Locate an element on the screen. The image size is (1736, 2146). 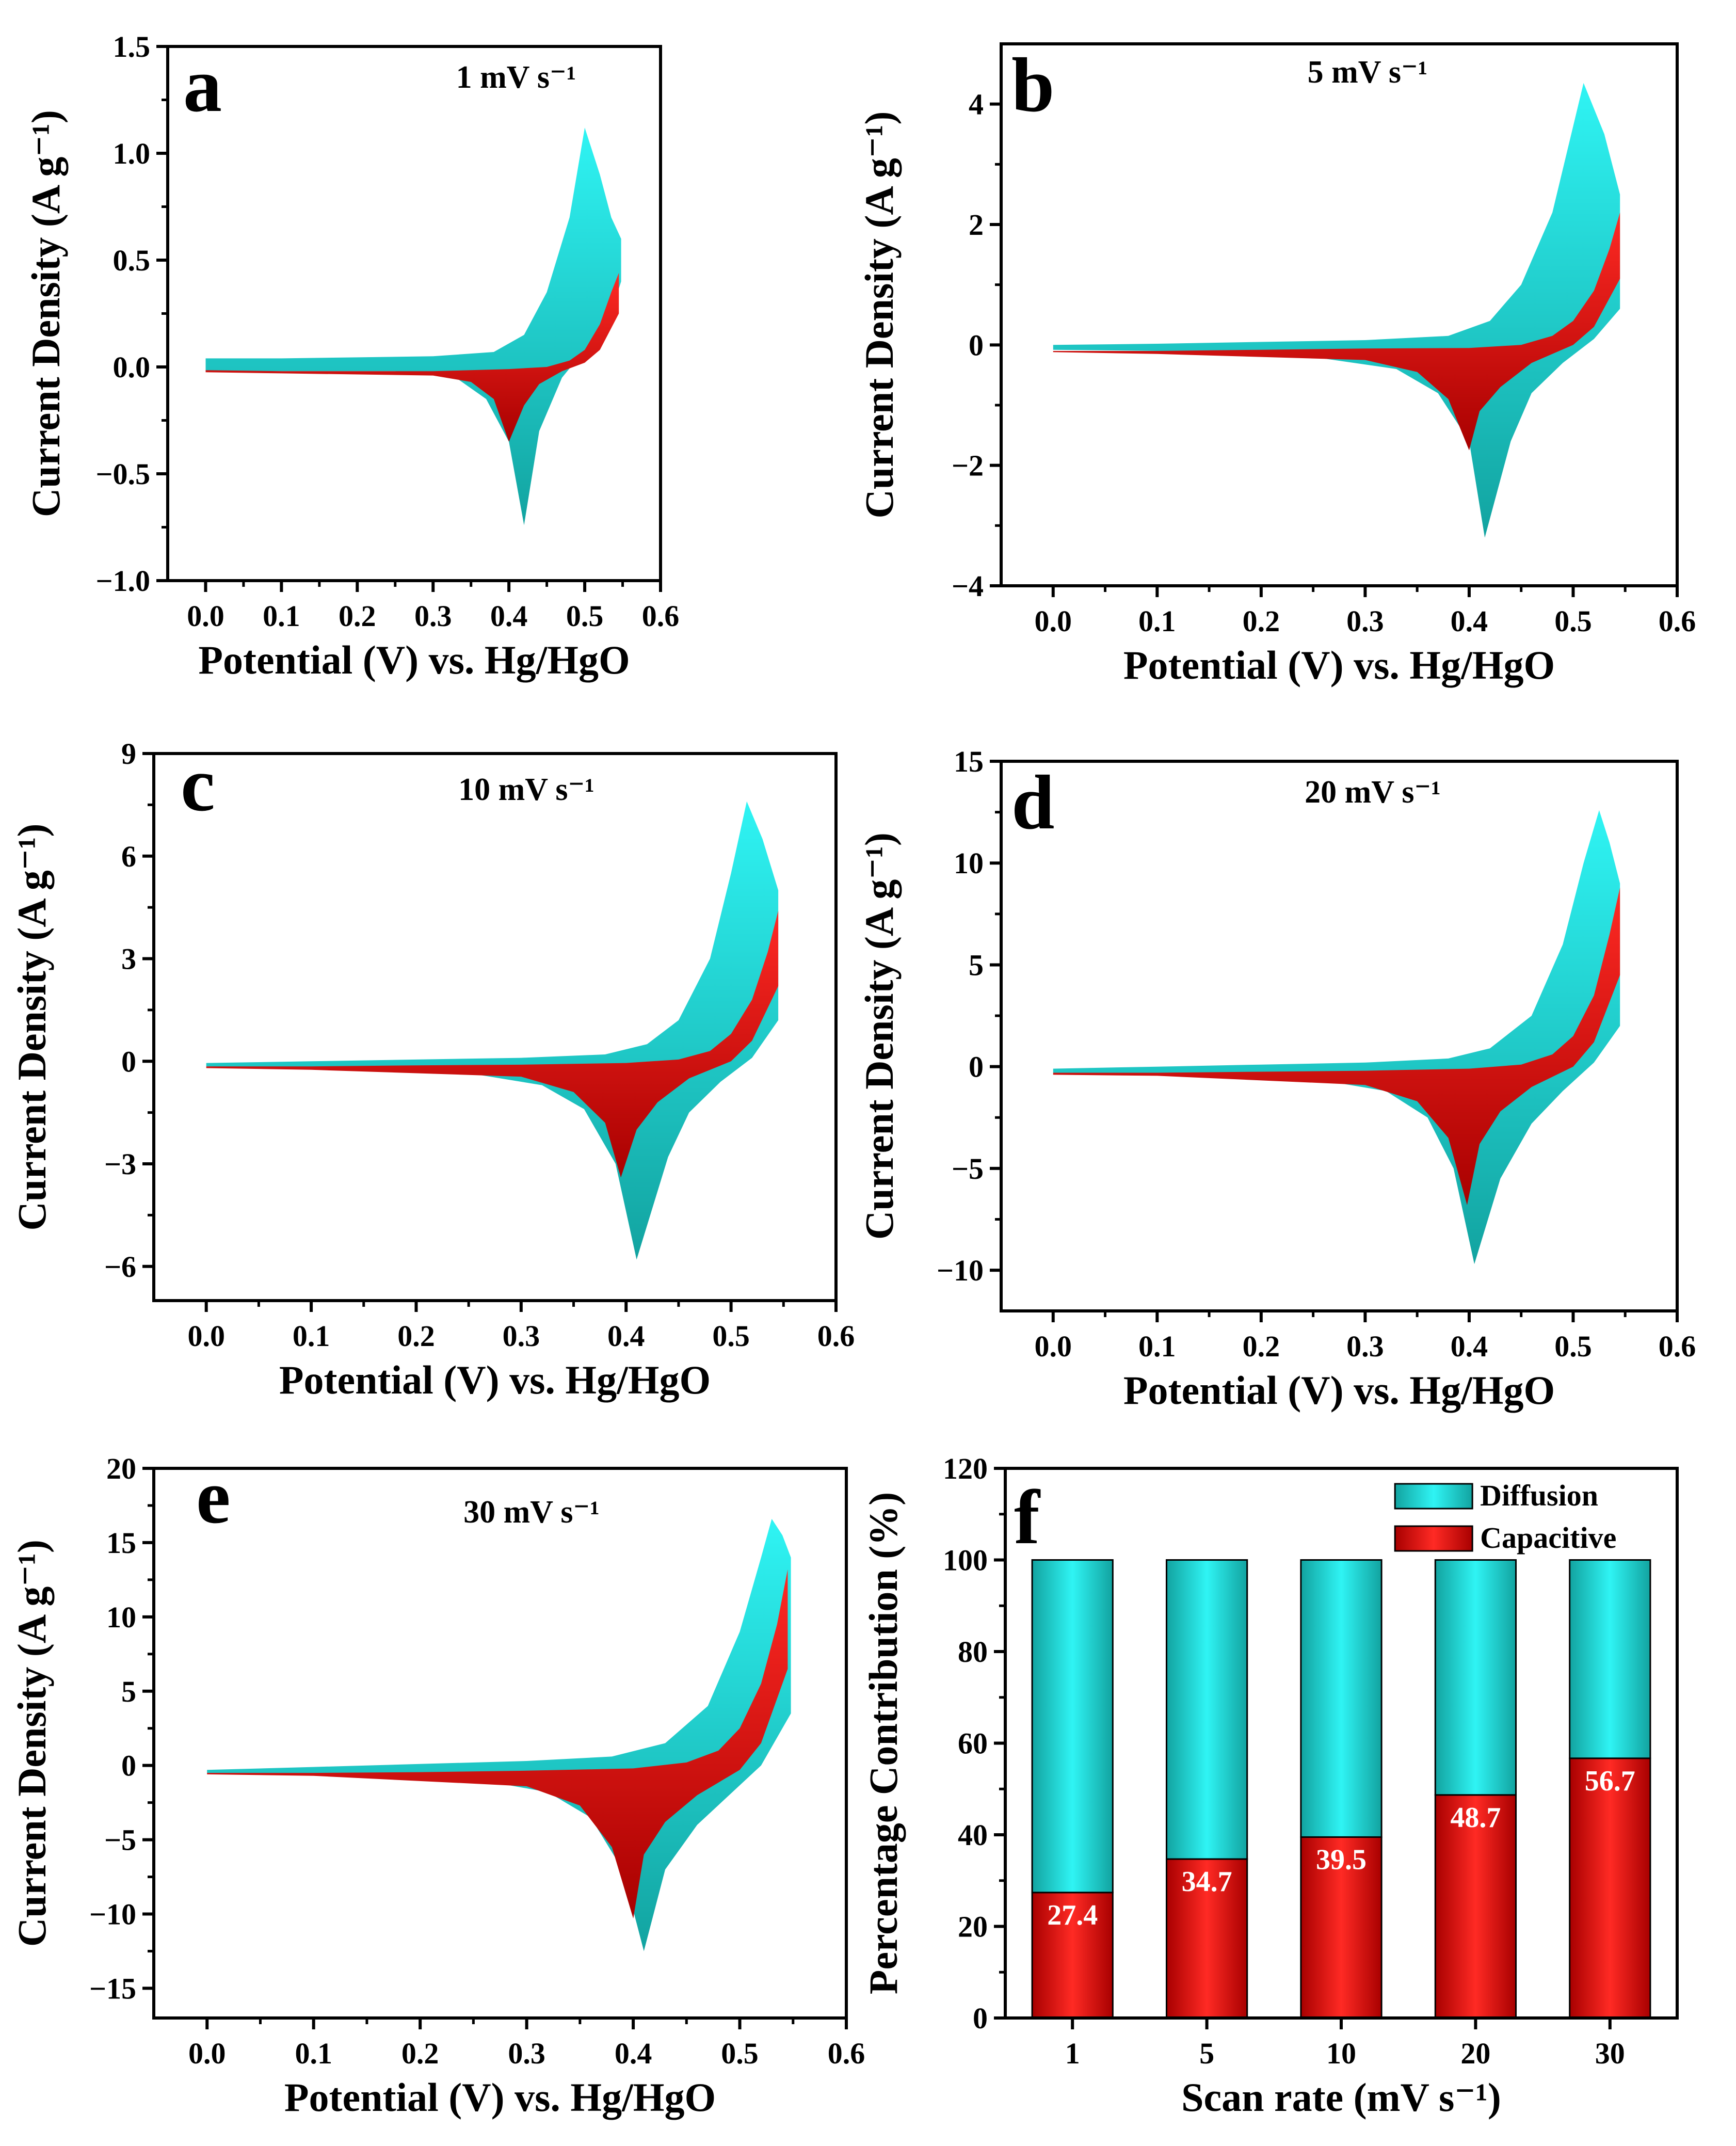
panel-letter: b is located at coordinates (1032, 85).